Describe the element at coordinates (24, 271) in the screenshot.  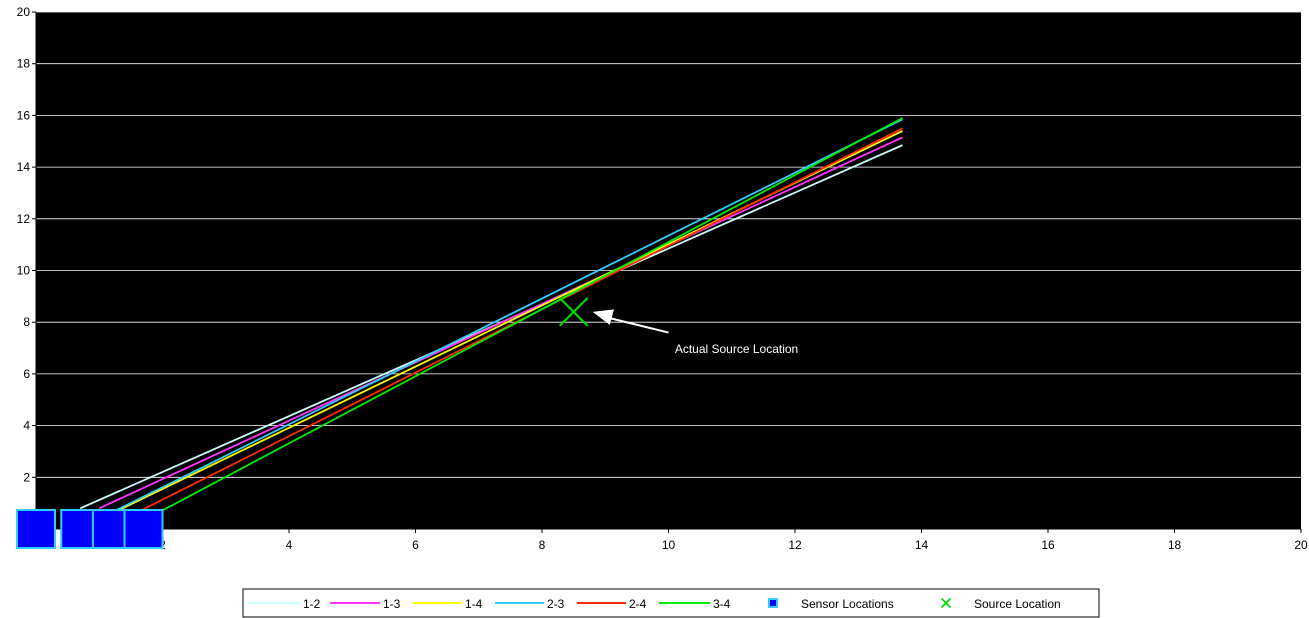
I see `y-tick-label: 10` at that location.